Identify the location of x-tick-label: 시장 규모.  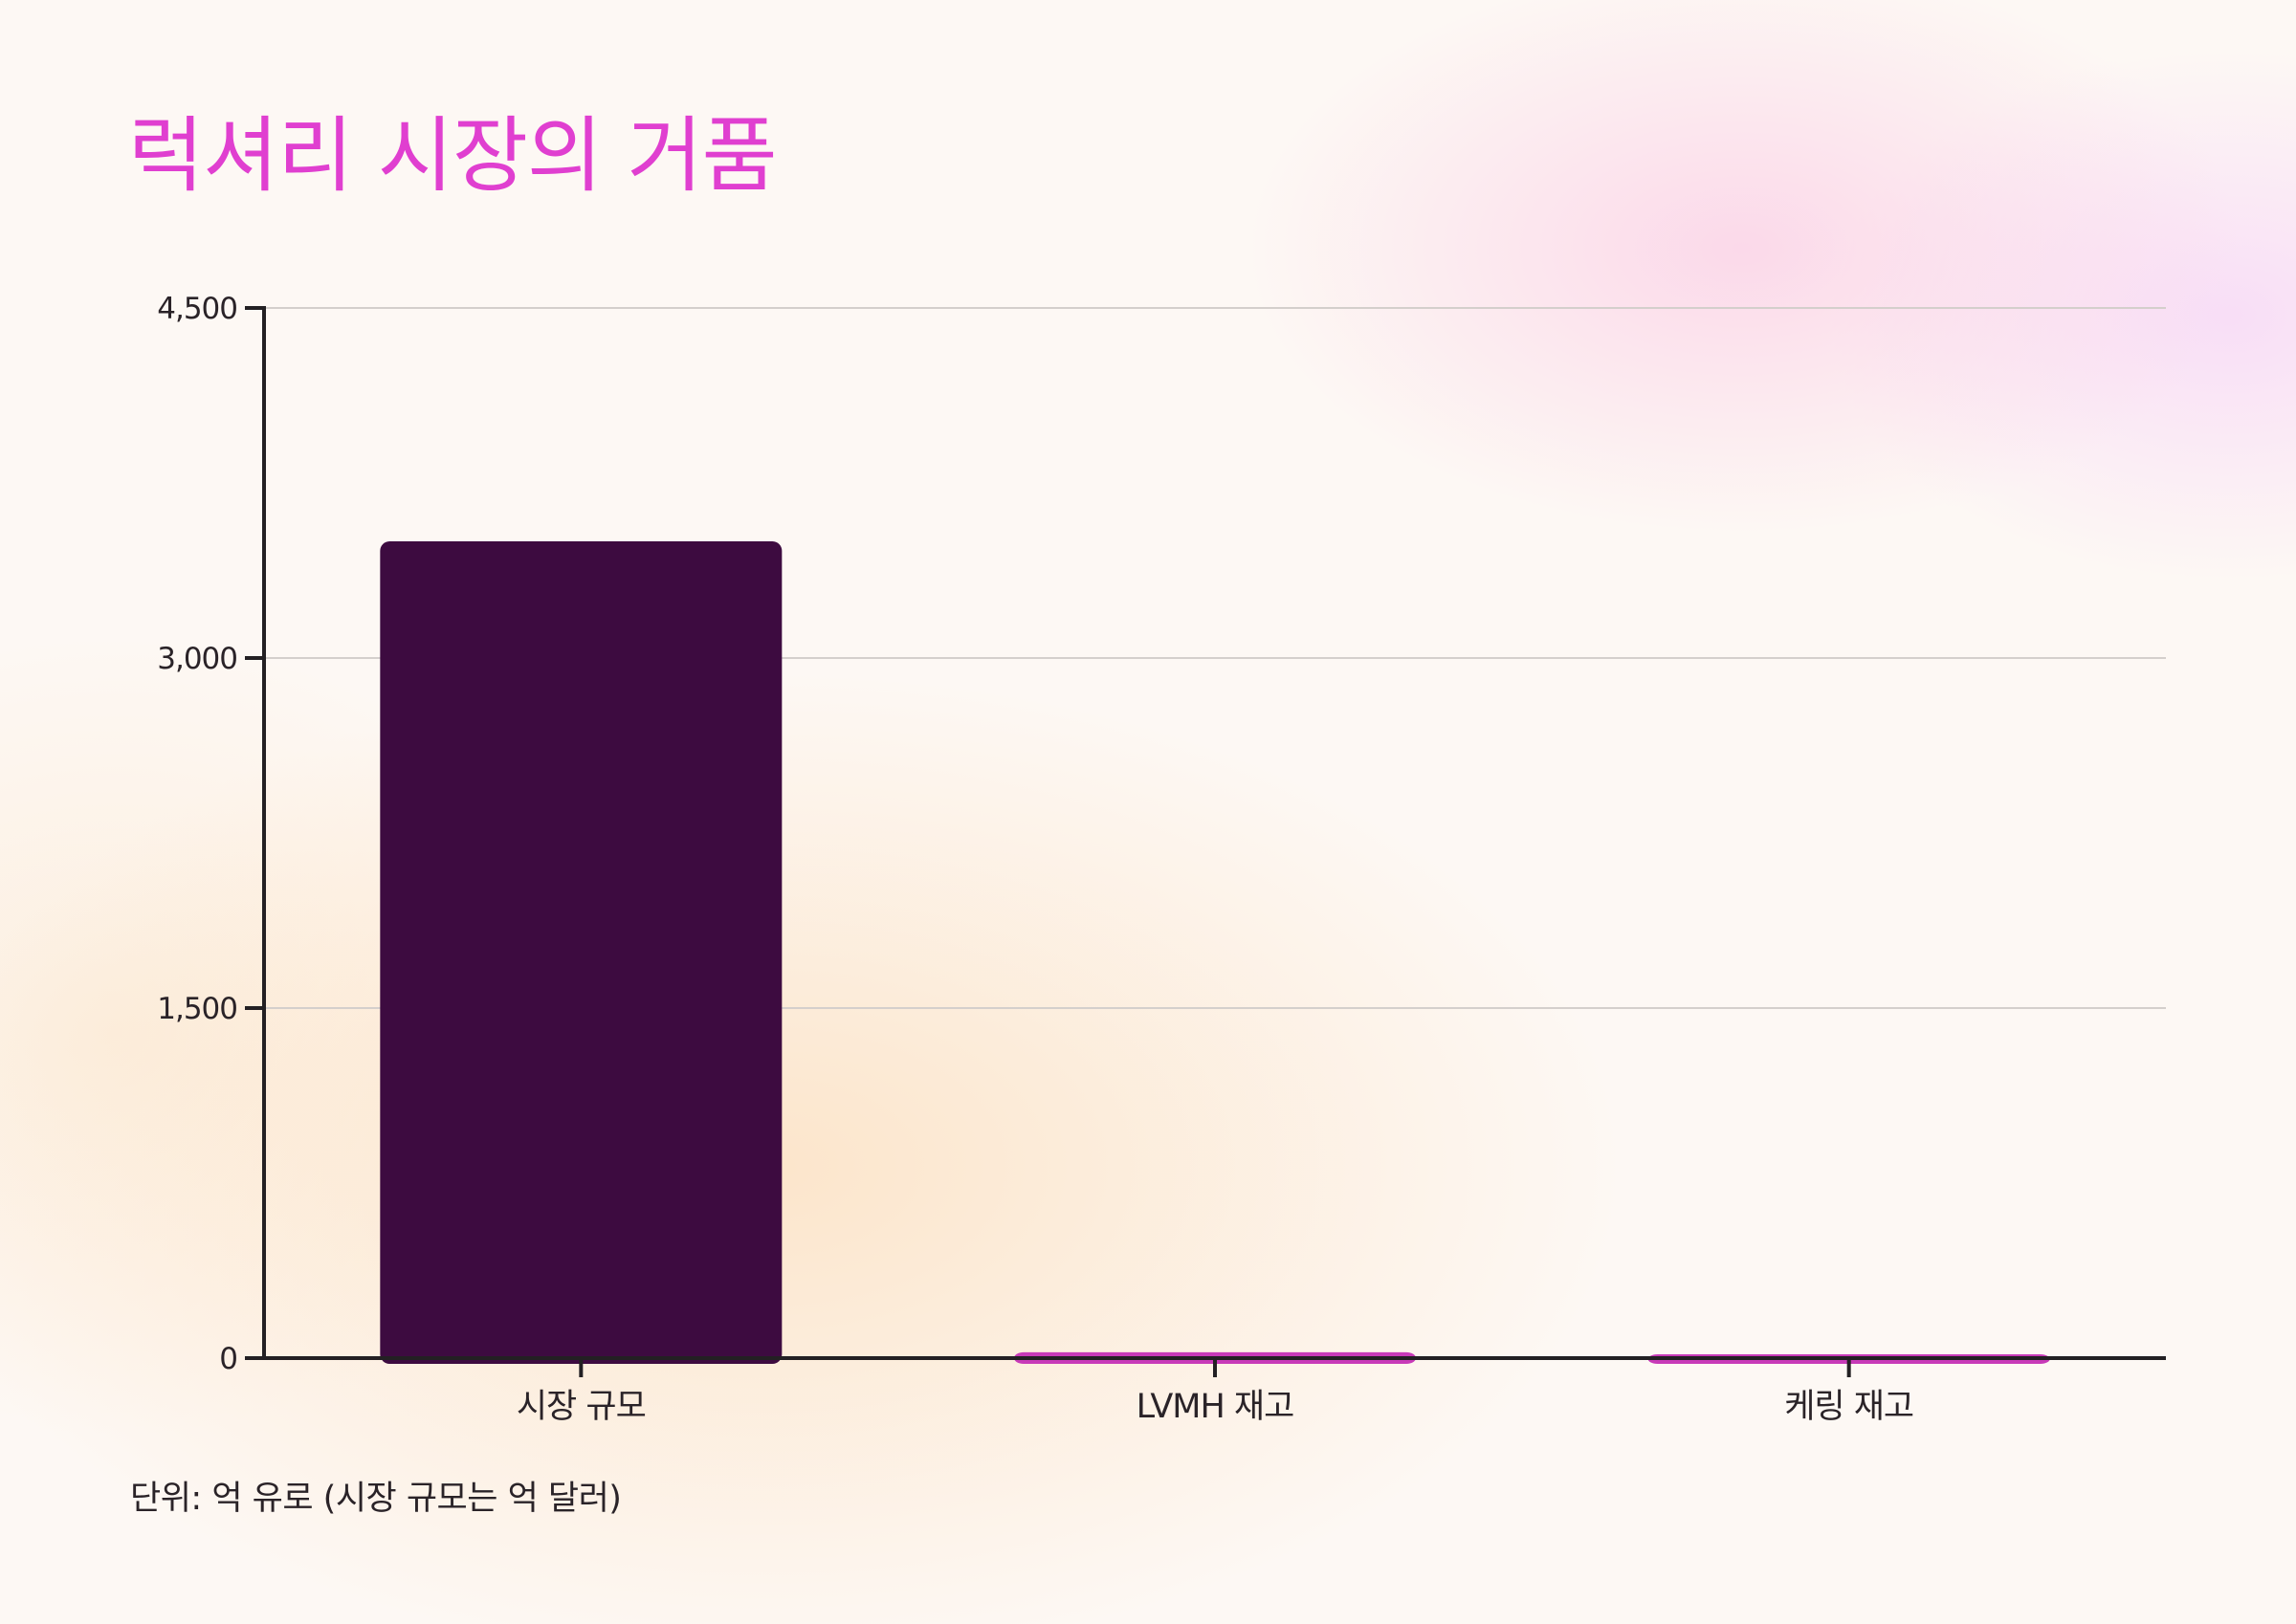
(582, 1407).